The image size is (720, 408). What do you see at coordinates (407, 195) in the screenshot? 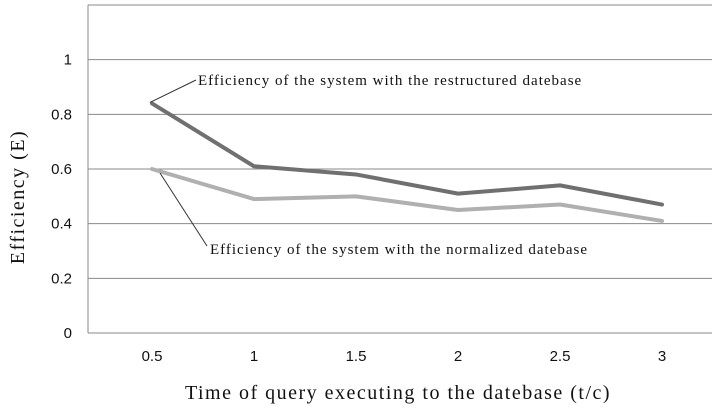
I see `series-line-normalized` at bounding box center [407, 195].